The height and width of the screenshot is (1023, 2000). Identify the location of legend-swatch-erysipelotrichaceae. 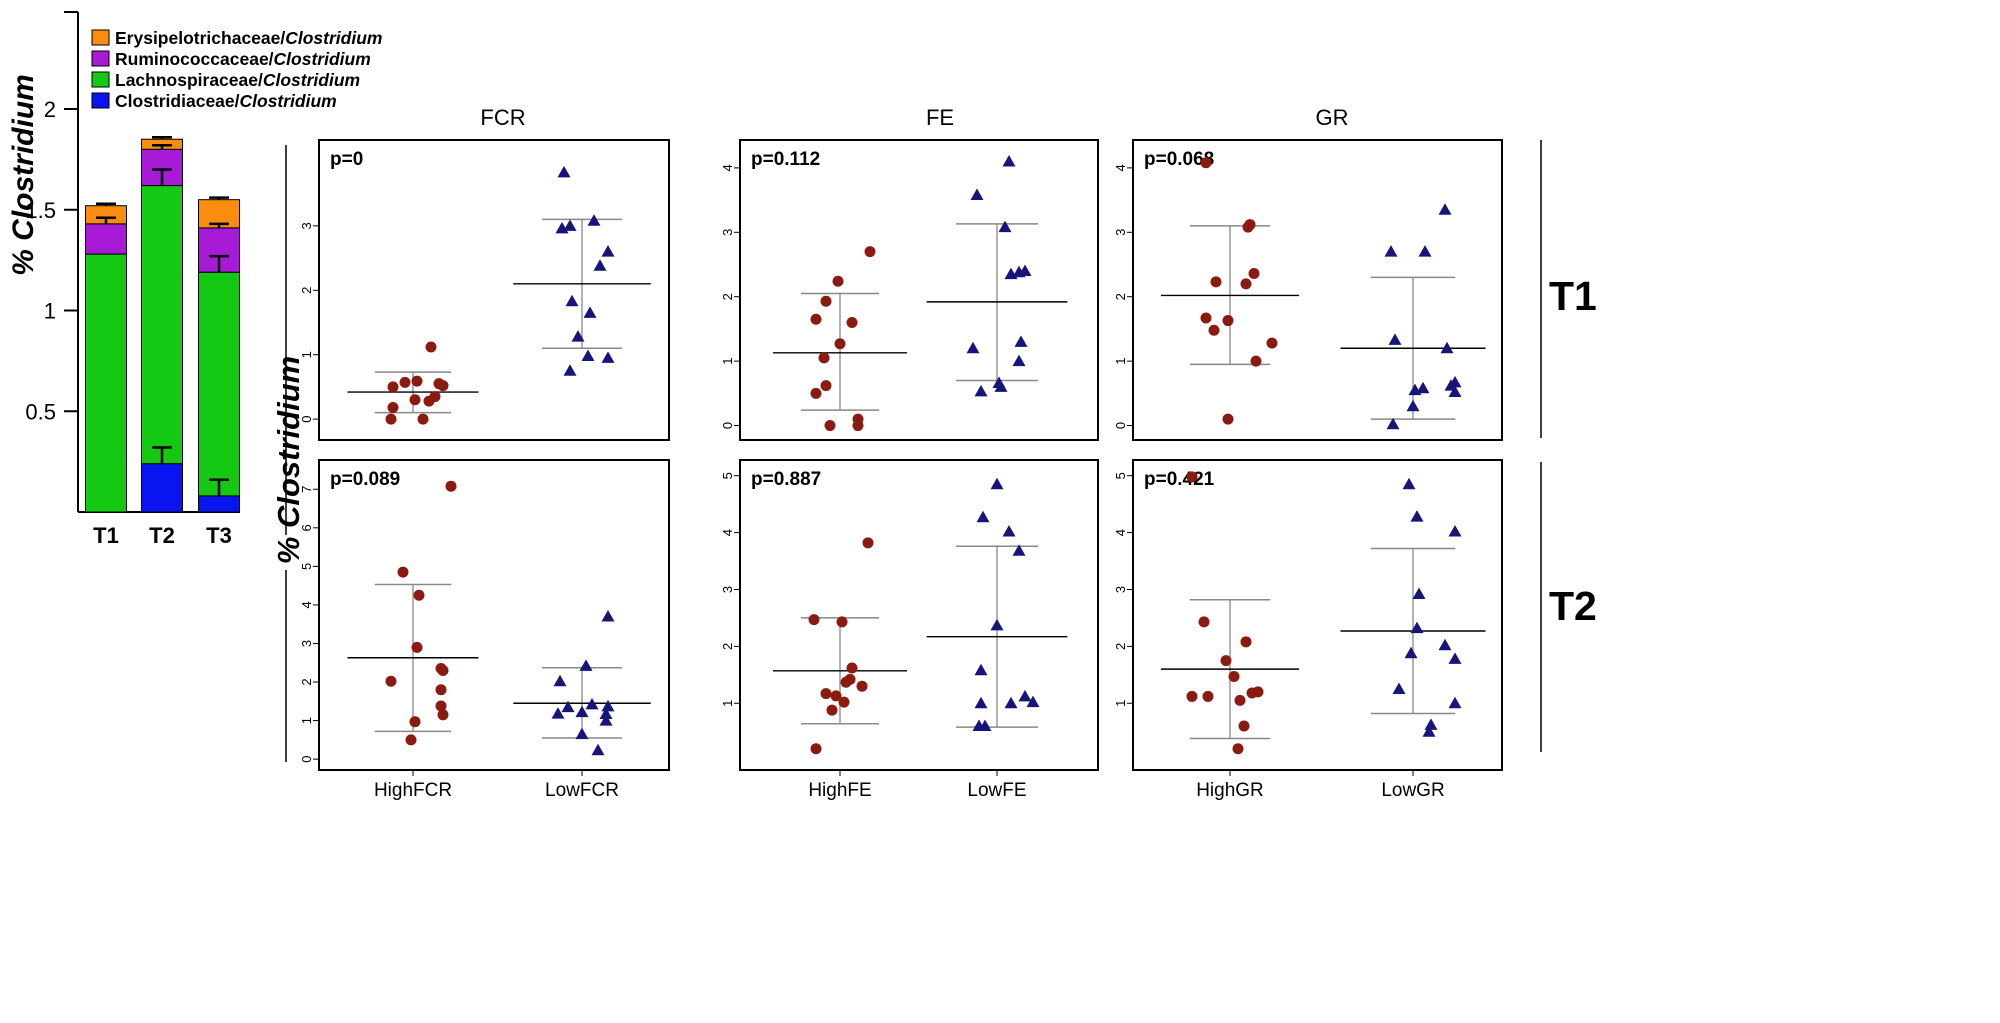
(100, 37).